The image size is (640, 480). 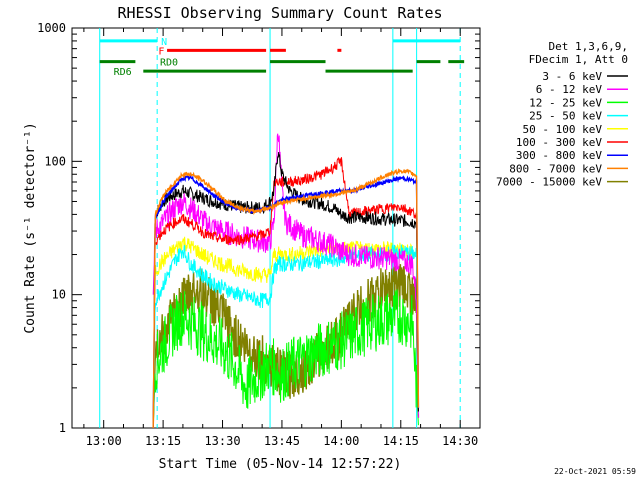 What do you see at coordinates (104, 441) in the screenshot?
I see `x-tick-label: 13:00` at bounding box center [104, 441].